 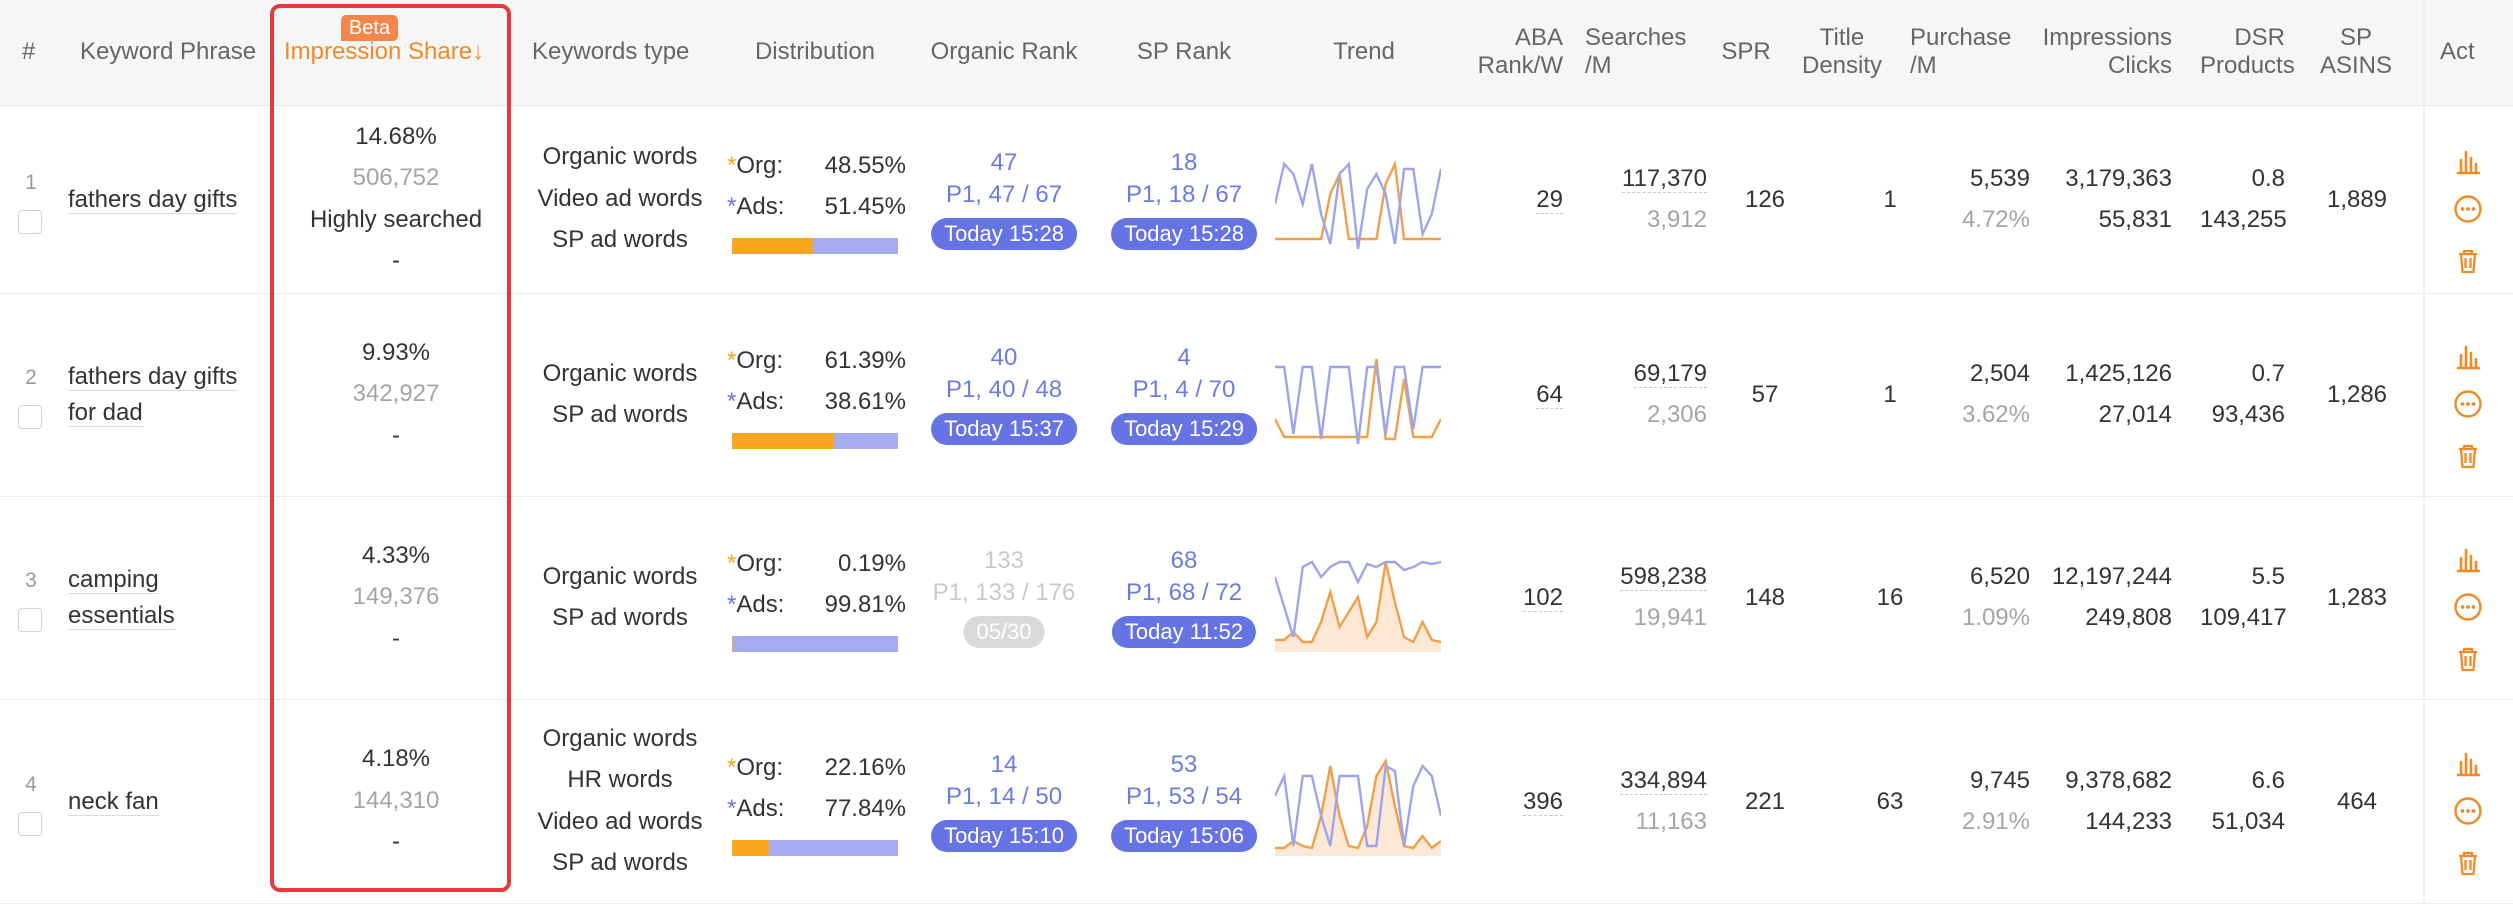 I want to click on col-sp-line1: SP, so click(x=2356, y=38).